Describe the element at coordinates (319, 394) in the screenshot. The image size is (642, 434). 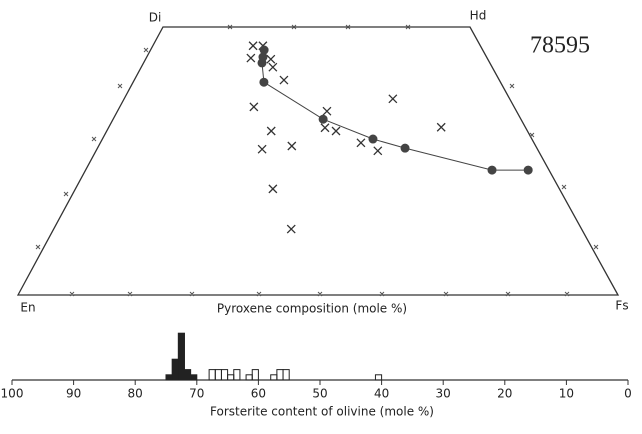
I see `x-tick-label: 50` at that location.